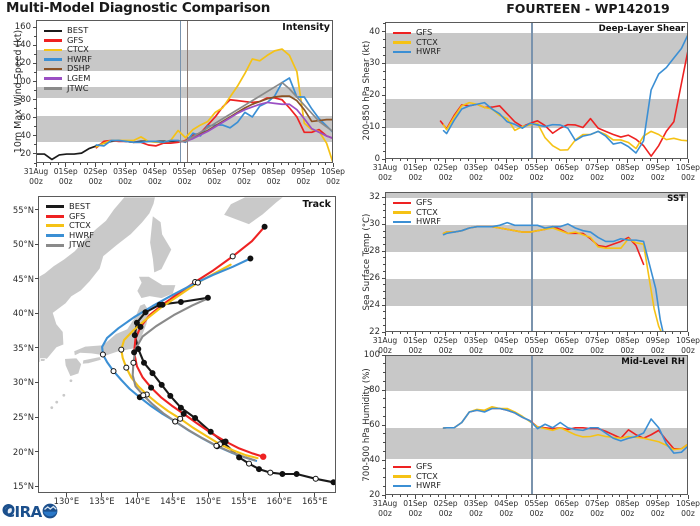 This screenshot has height=526, width=700. Describe the element at coordinates (536, 425) in the screenshot. I see `rh-plot-area` at that location.